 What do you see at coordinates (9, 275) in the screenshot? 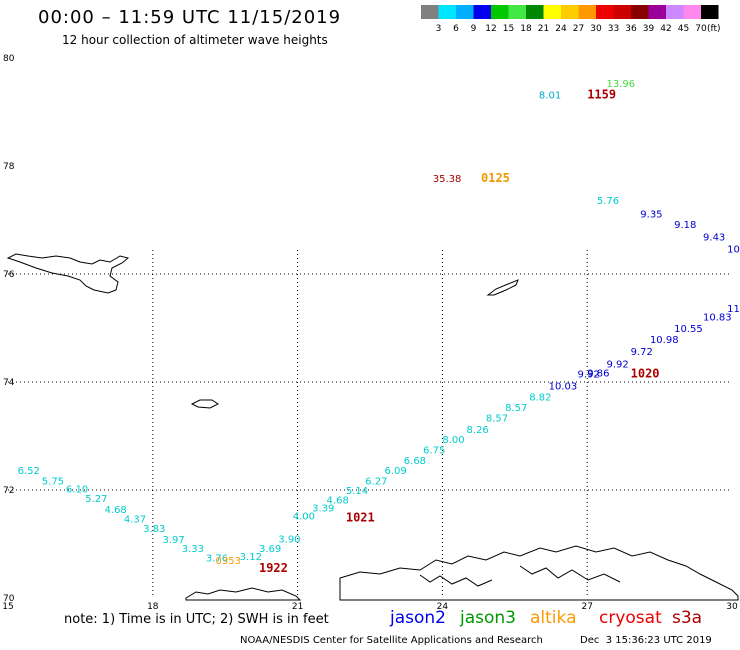
I see `y-tick-label: 76` at bounding box center [9, 275].